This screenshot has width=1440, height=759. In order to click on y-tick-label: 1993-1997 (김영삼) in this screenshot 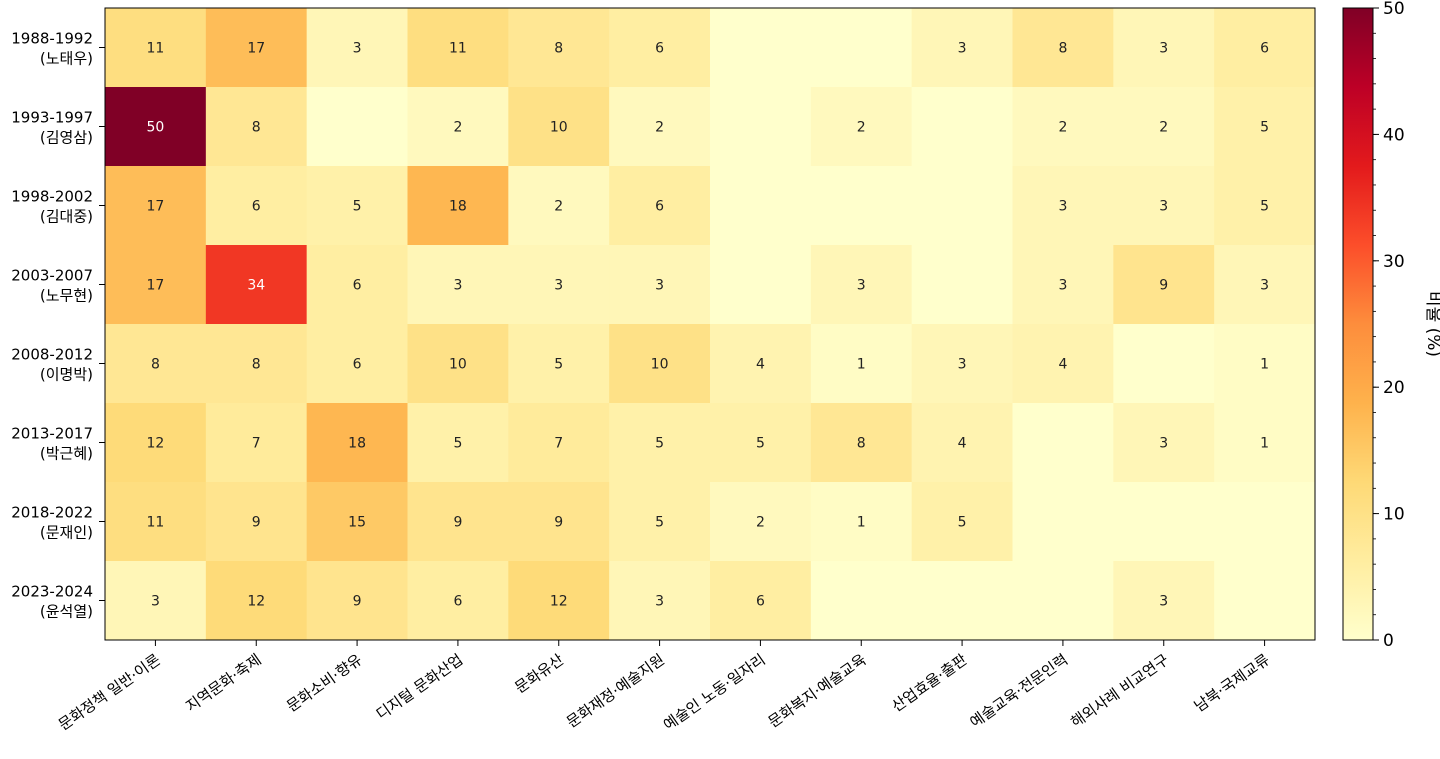, I will do `click(52, 128)`.